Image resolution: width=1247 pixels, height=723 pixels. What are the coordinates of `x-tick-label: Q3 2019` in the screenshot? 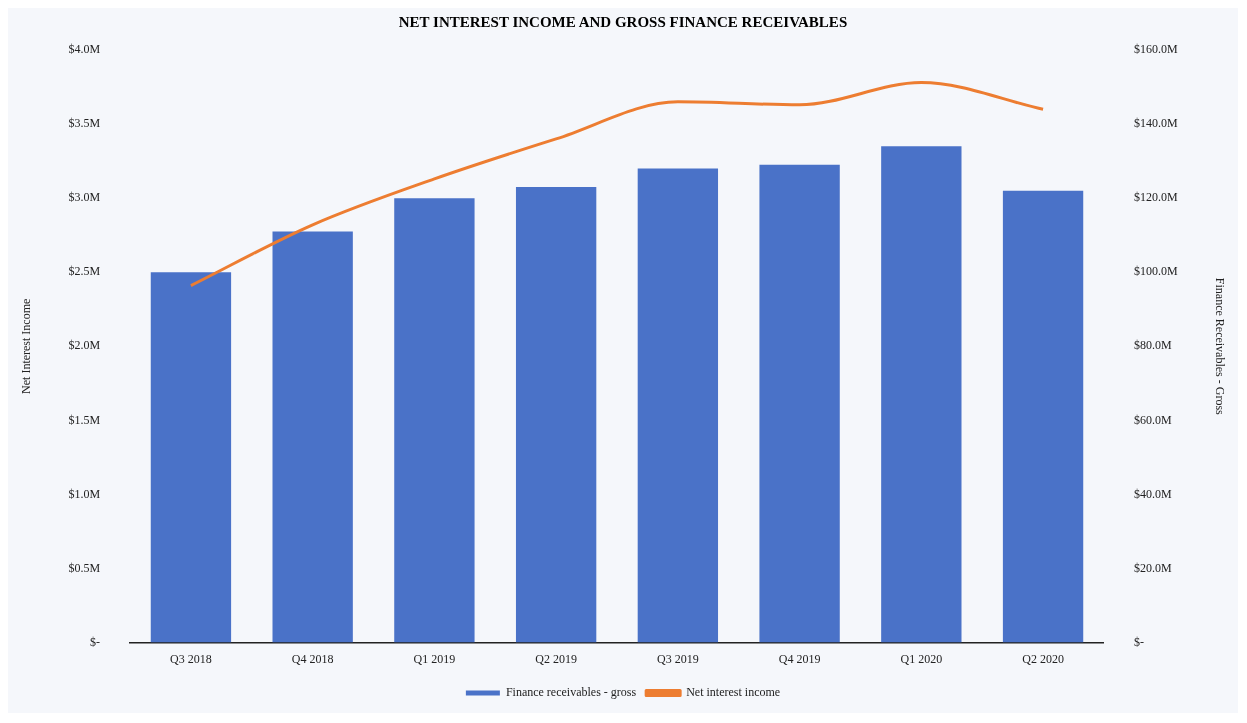 It's located at (678, 658).